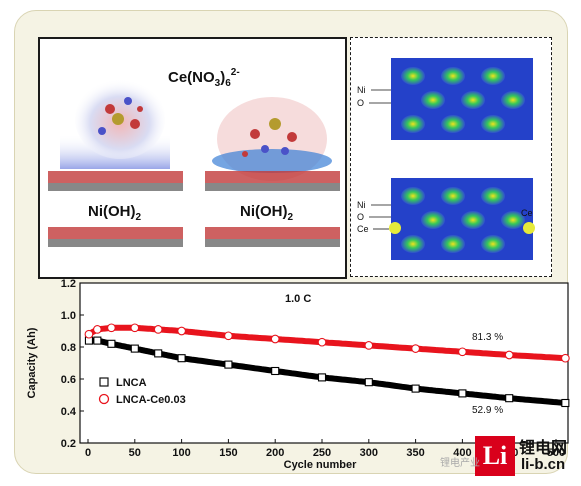 The image size is (581, 486). I want to click on x-tick-label: 100, so click(181, 453).